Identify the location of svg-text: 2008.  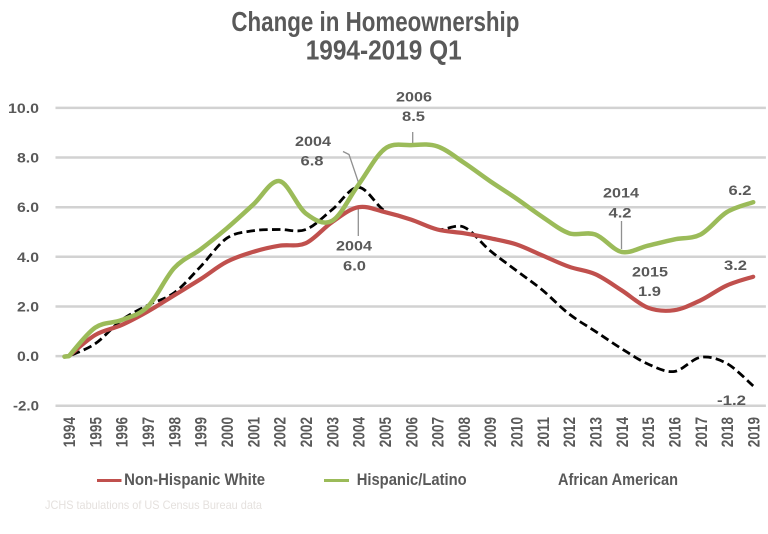
(465, 432).